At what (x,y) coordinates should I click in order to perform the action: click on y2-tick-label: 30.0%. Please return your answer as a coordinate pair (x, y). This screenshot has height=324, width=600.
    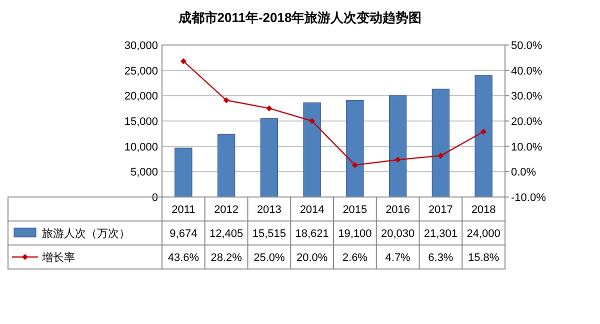
    Looking at the image, I should click on (526, 96).